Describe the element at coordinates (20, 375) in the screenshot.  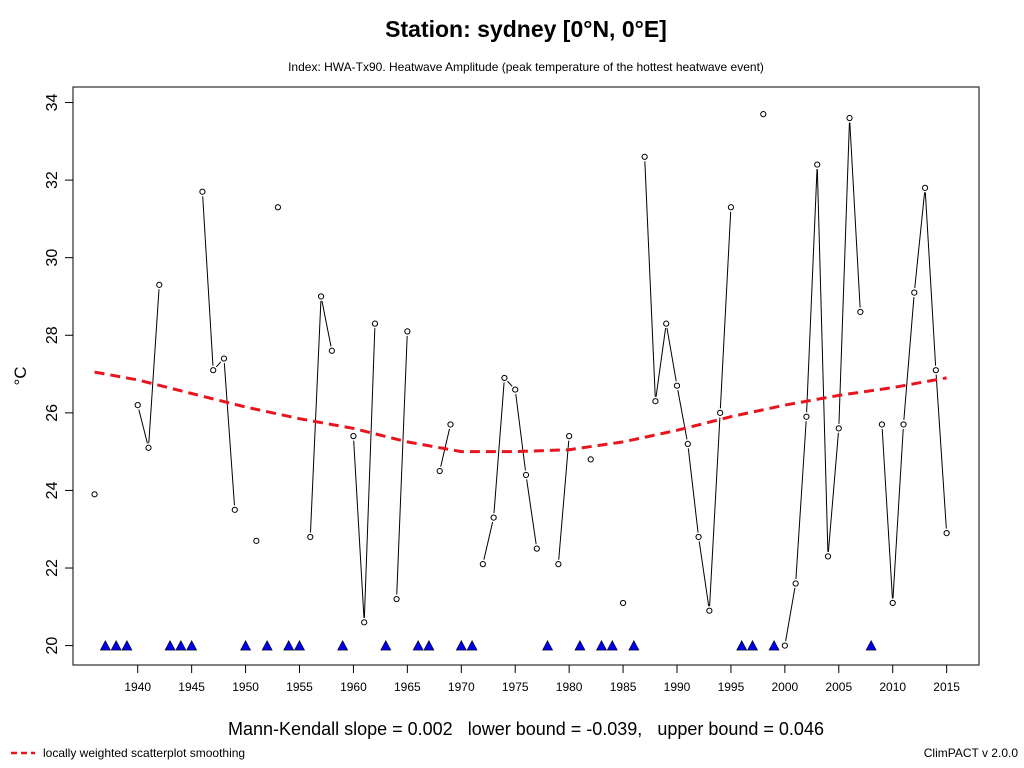
I see `y-axis-label: °C` at that location.